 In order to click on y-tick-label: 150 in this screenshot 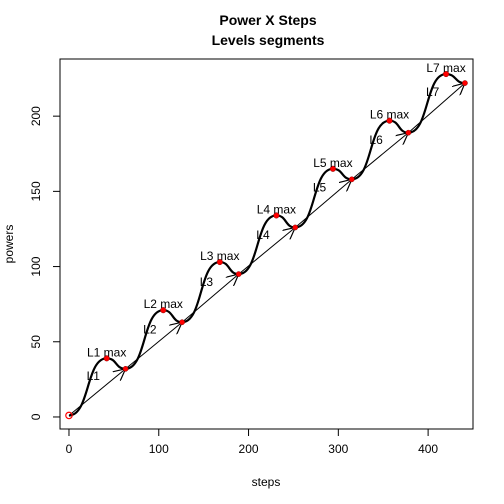, I will do `click(36, 191)`.